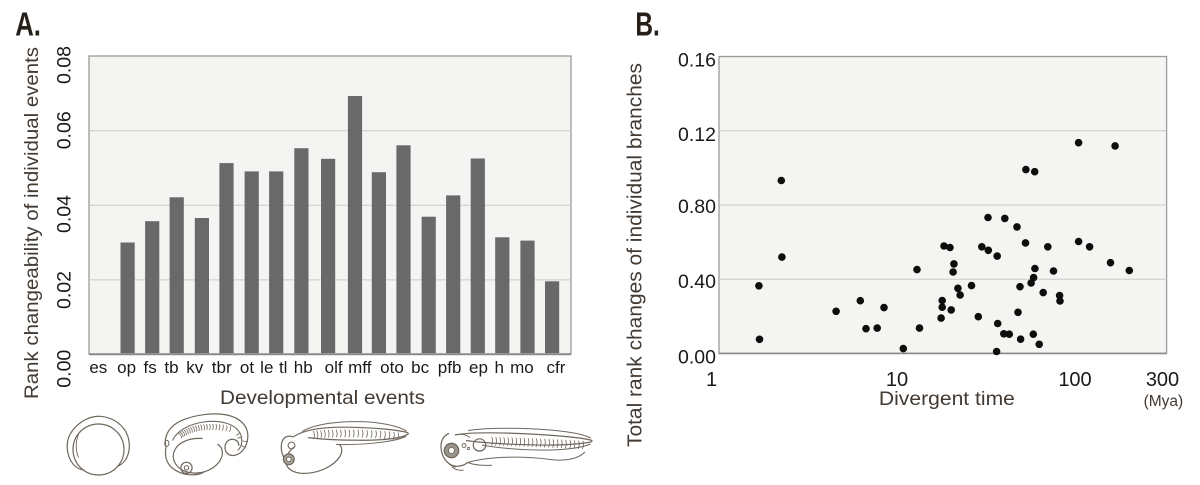  I want to click on svg-text: (Mya), so click(1164, 401).